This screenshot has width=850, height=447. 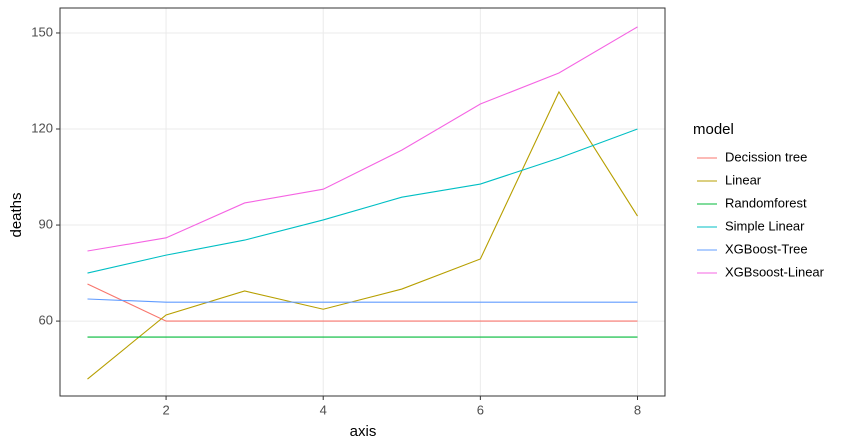 What do you see at coordinates (480, 409) in the screenshot?
I see `x-tick-label: 6` at bounding box center [480, 409].